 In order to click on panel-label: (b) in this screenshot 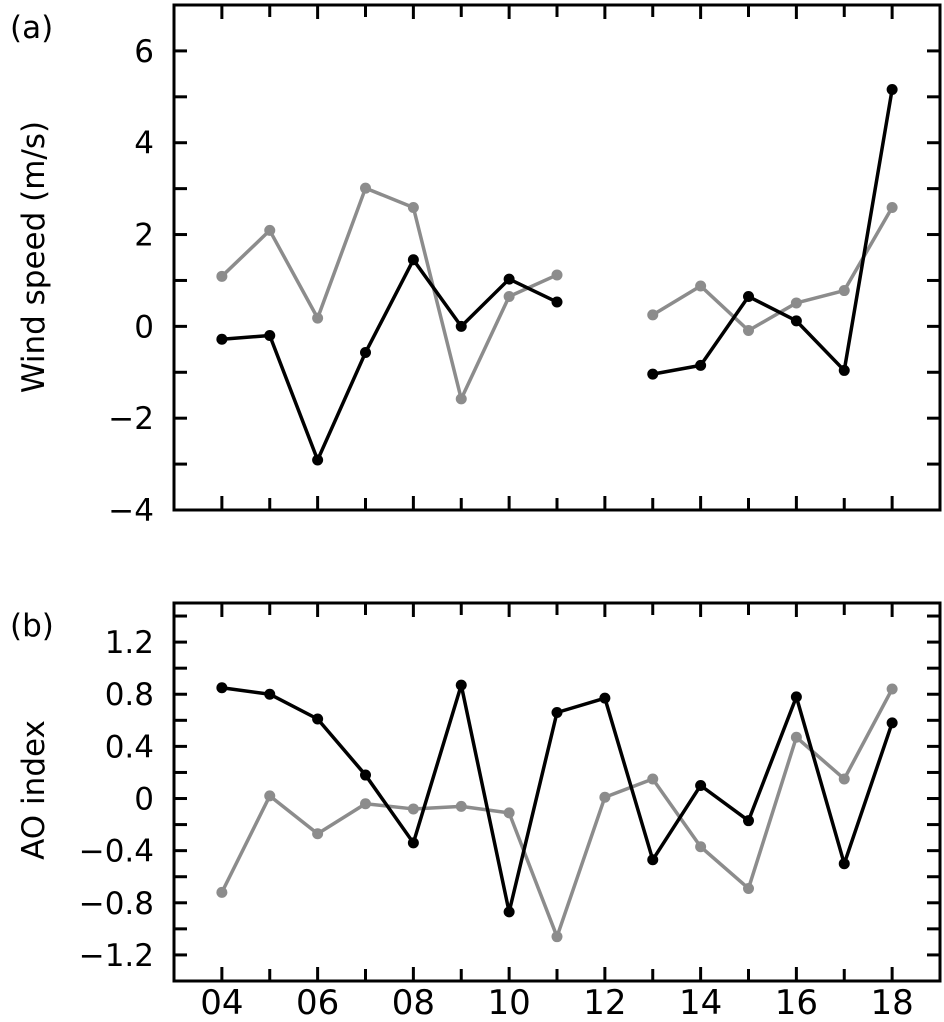, I will do `click(32, 626)`.